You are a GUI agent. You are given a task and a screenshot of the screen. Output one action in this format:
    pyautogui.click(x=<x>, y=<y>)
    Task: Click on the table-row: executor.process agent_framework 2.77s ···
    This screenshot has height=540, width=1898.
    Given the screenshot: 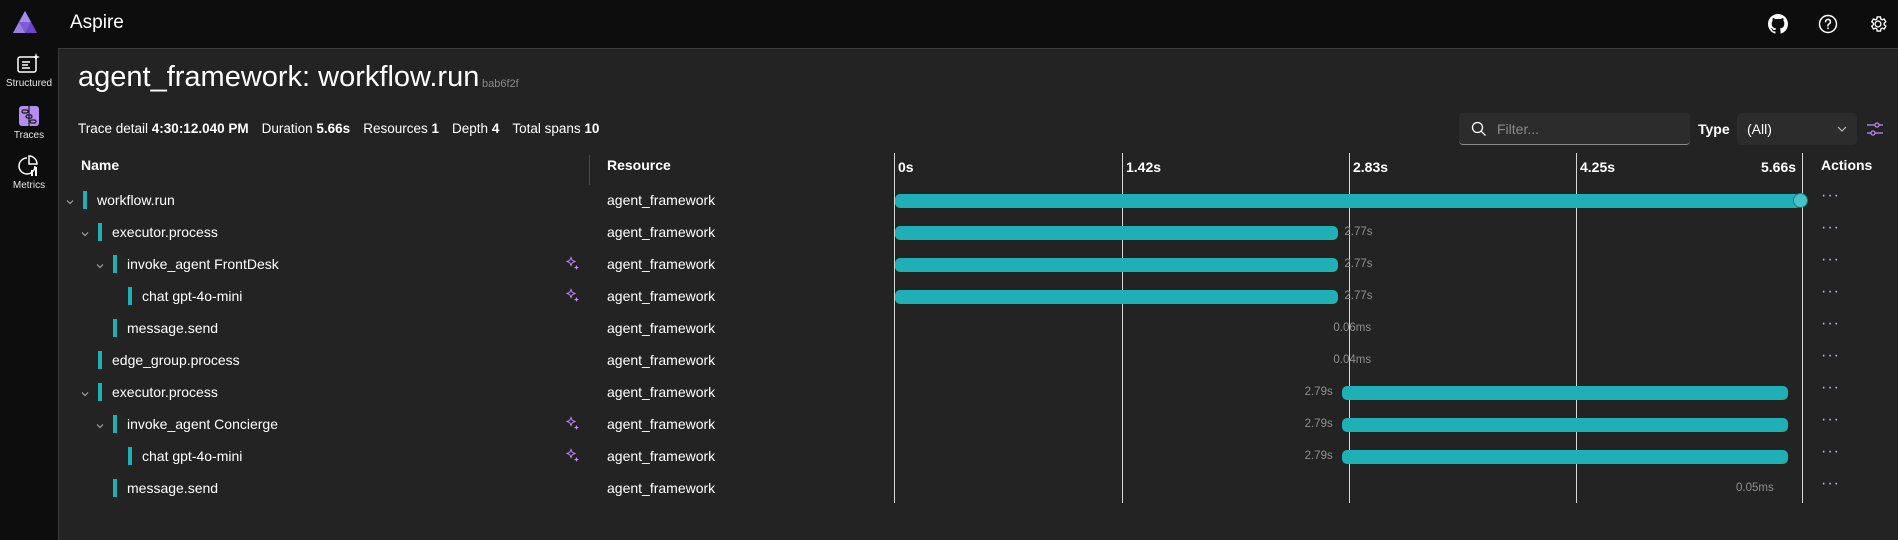 What is the action you would take?
    pyautogui.click(x=978, y=233)
    